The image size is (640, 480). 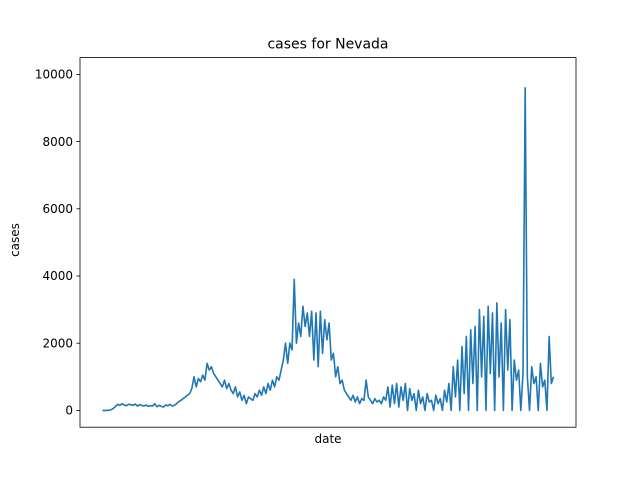 What do you see at coordinates (15, 240) in the screenshot?
I see `y-axis-title: cases` at bounding box center [15, 240].